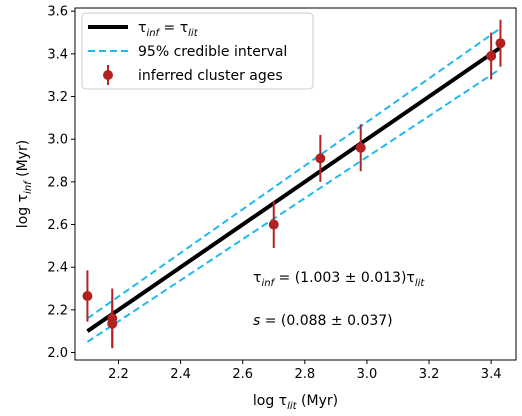 The height and width of the screenshot is (416, 522). Describe the element at coordinates (57, 12) in the screenshot. I see `y-tick-label-8: 3.6` at that location.